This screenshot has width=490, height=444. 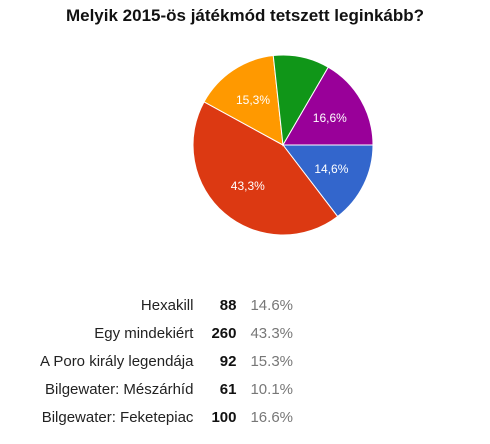 What do you see at coordinates (228, 361) in the screenshot?
I see `legend-count: 92` at bounding box center [228, 361].